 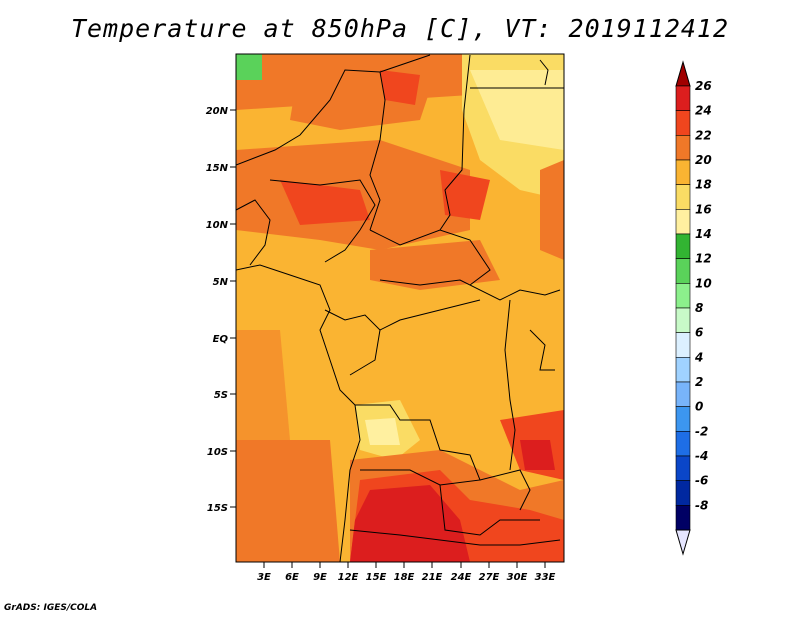 What do you see at coordinates (703, 283) in the screenshot?
I see `colorbar-label: 10` at bounding box center [703, 283].